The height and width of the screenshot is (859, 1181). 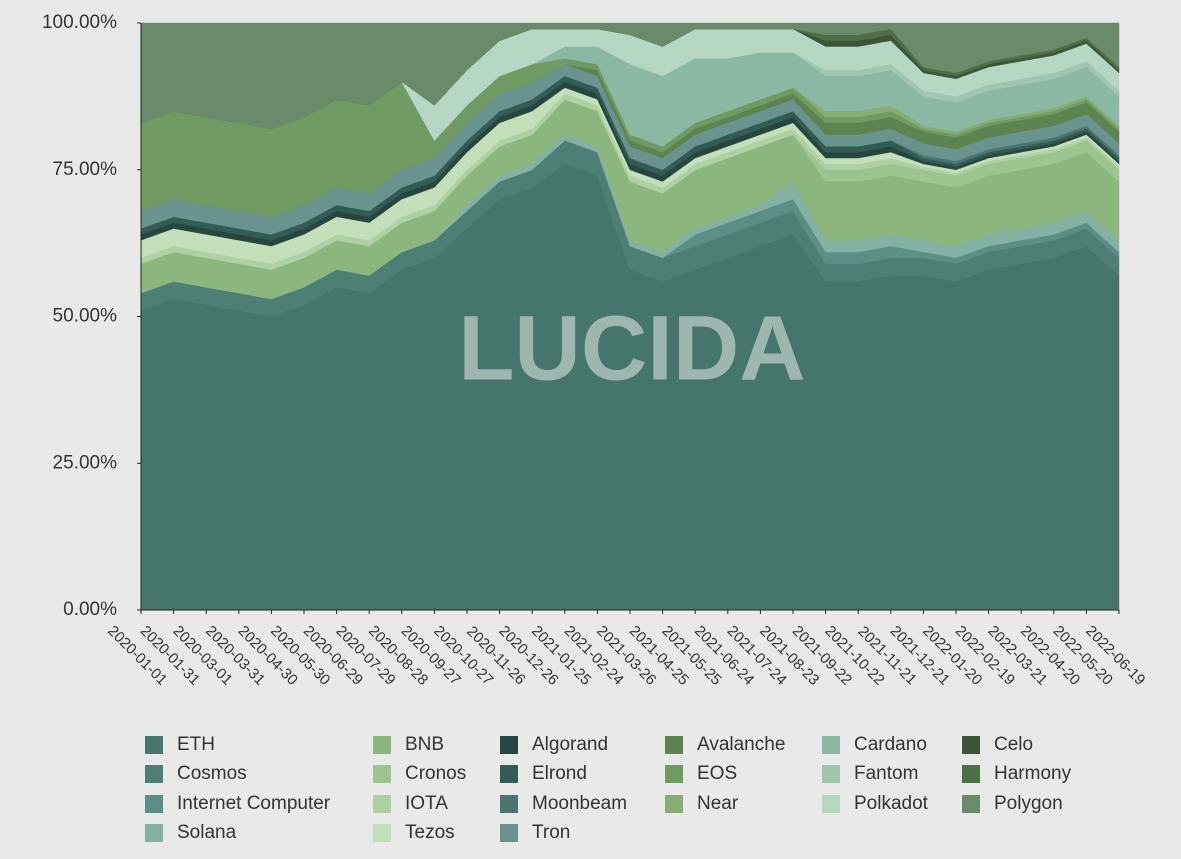 What do you see at coordinates (579, 803) in the screenshot?
I see `legend-label: Moonbeam` at bounding box center [579, 803].